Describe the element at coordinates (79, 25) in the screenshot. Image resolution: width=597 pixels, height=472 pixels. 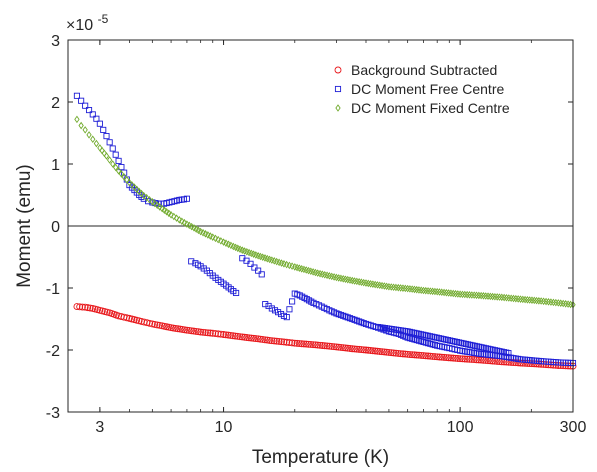
I see `y-exponent-base: ×10` at that location.